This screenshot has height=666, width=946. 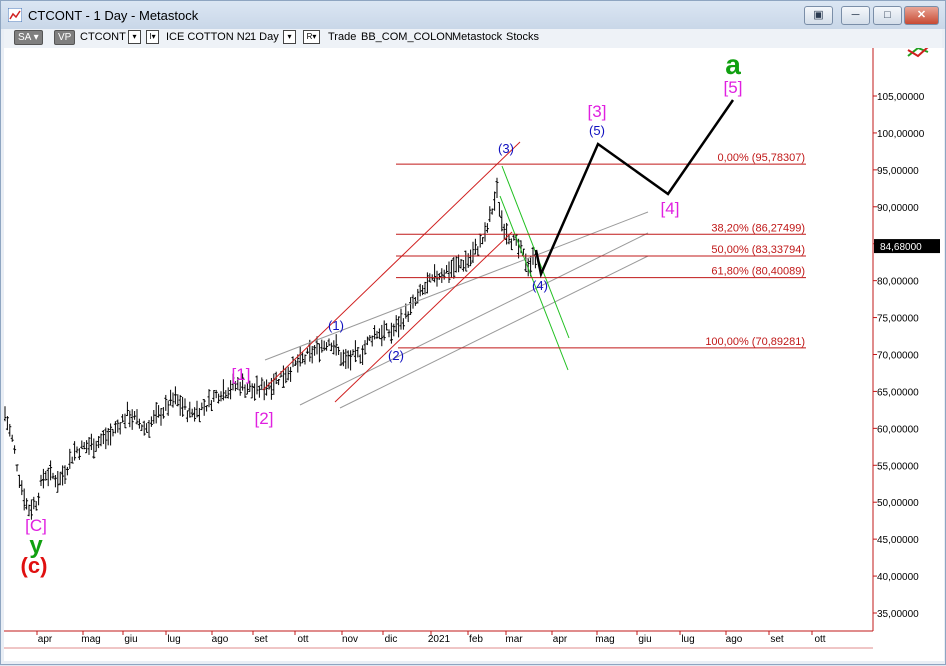 I want to click on wave-label: (1), so click(x=336, y=325).